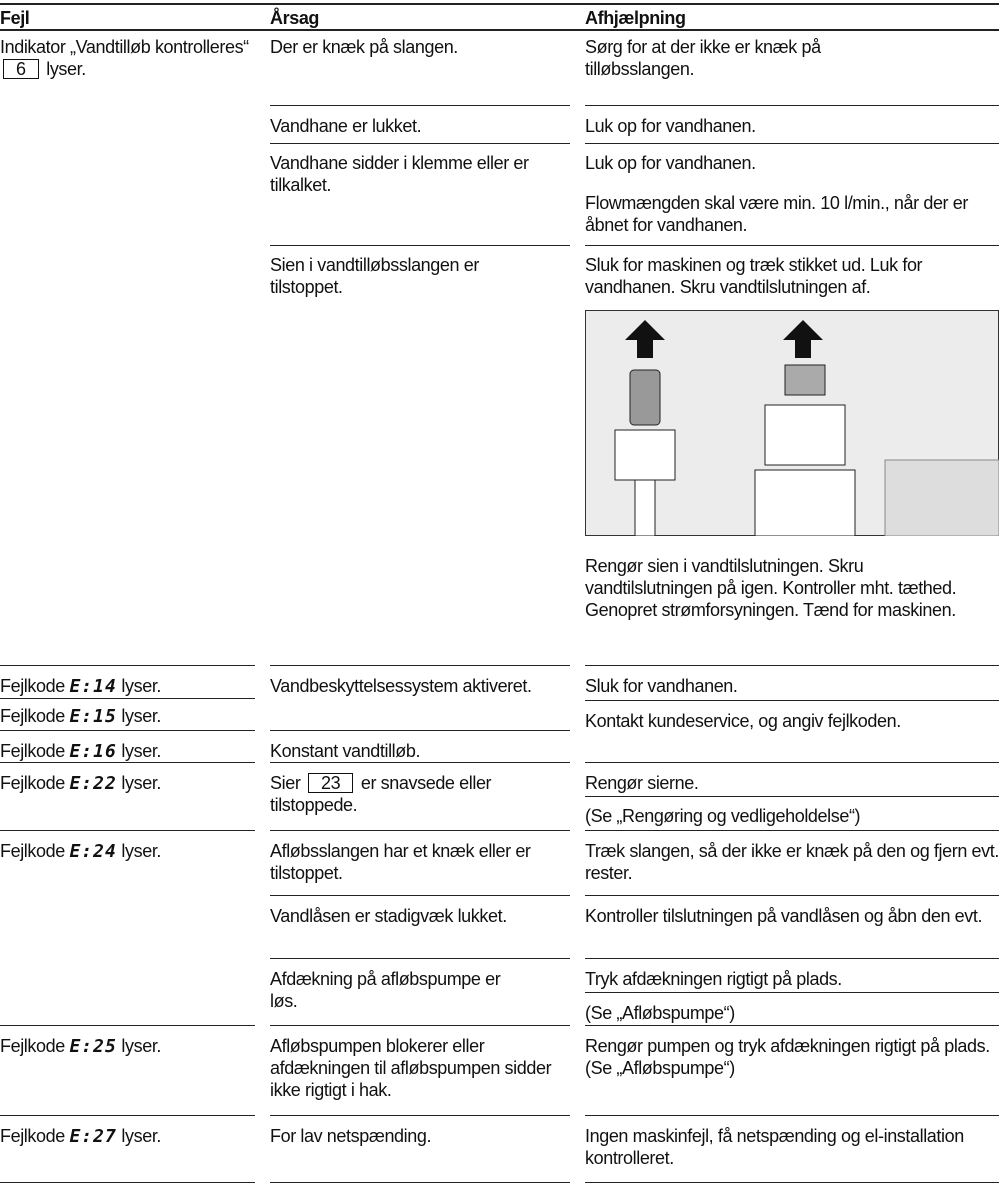 The image size is (999, 1186). Describe the element at coordinates (364, 47) in the screenshot. I see `cause: Der er knæk på slangen.` at that location.